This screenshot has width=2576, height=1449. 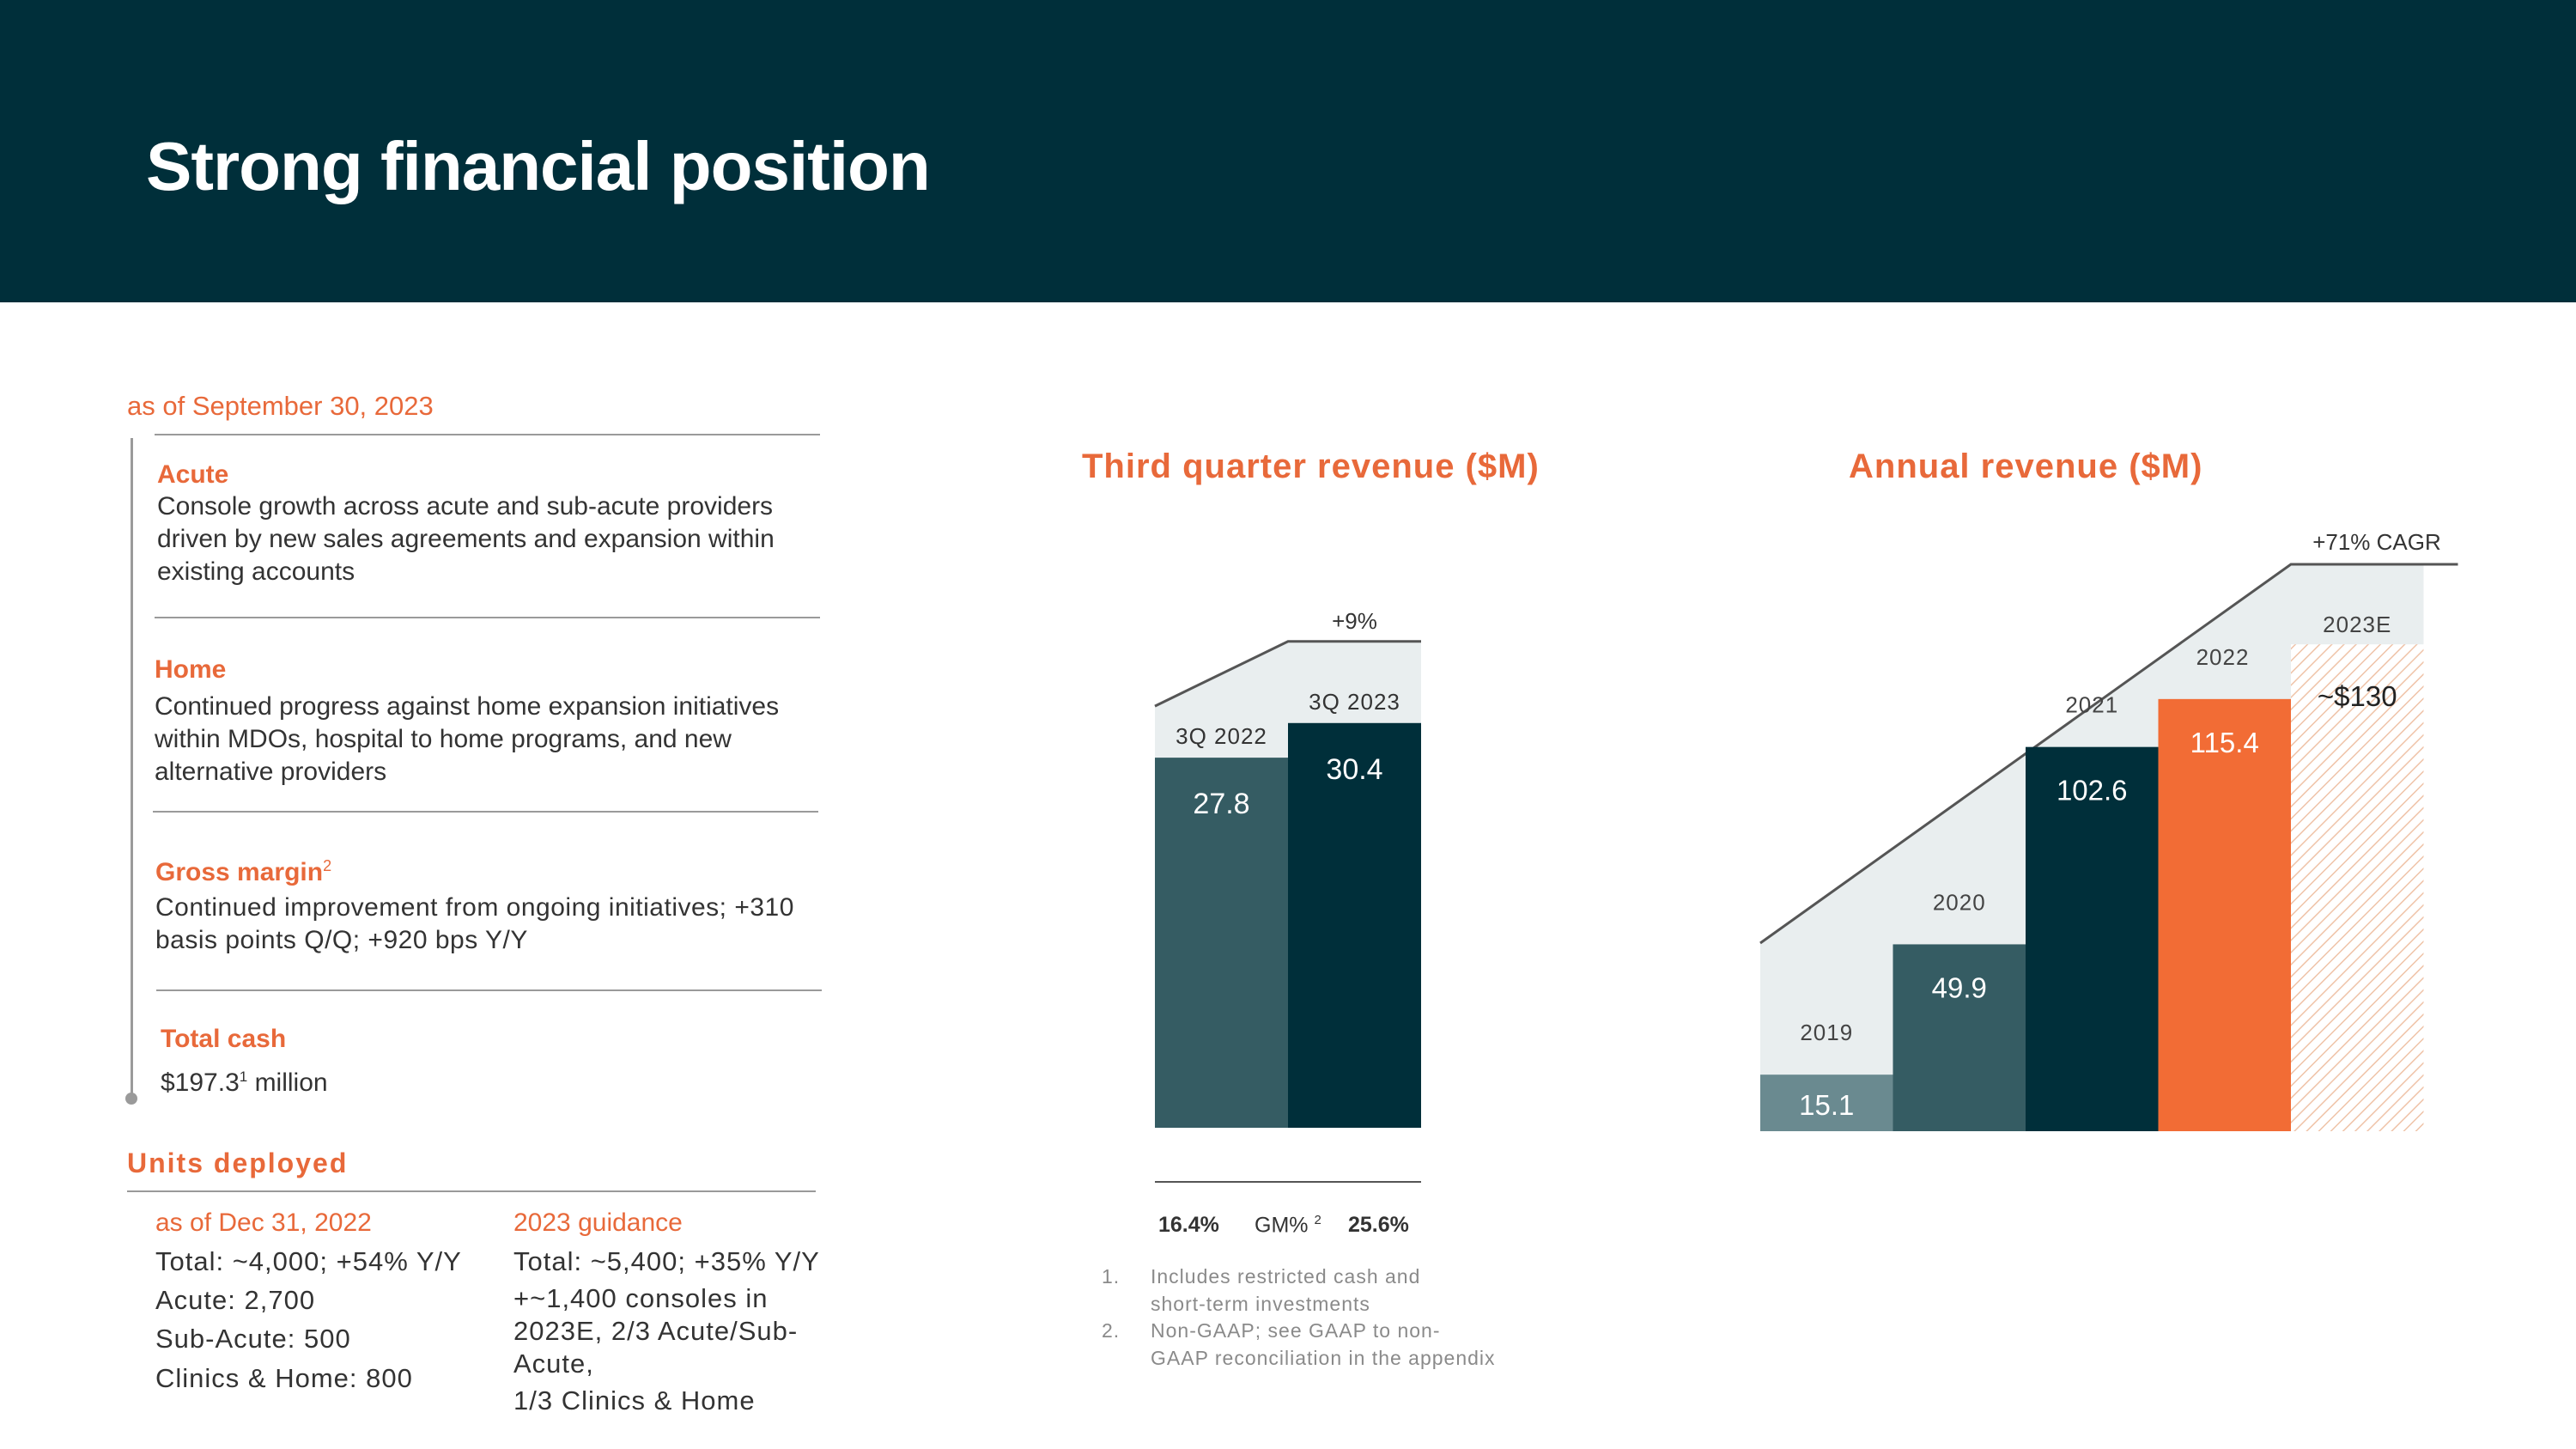 What do you see at coordinates (2223, 657) in the screenshot?
I see `category-label: 2022` at bounding box center [2223, 657].